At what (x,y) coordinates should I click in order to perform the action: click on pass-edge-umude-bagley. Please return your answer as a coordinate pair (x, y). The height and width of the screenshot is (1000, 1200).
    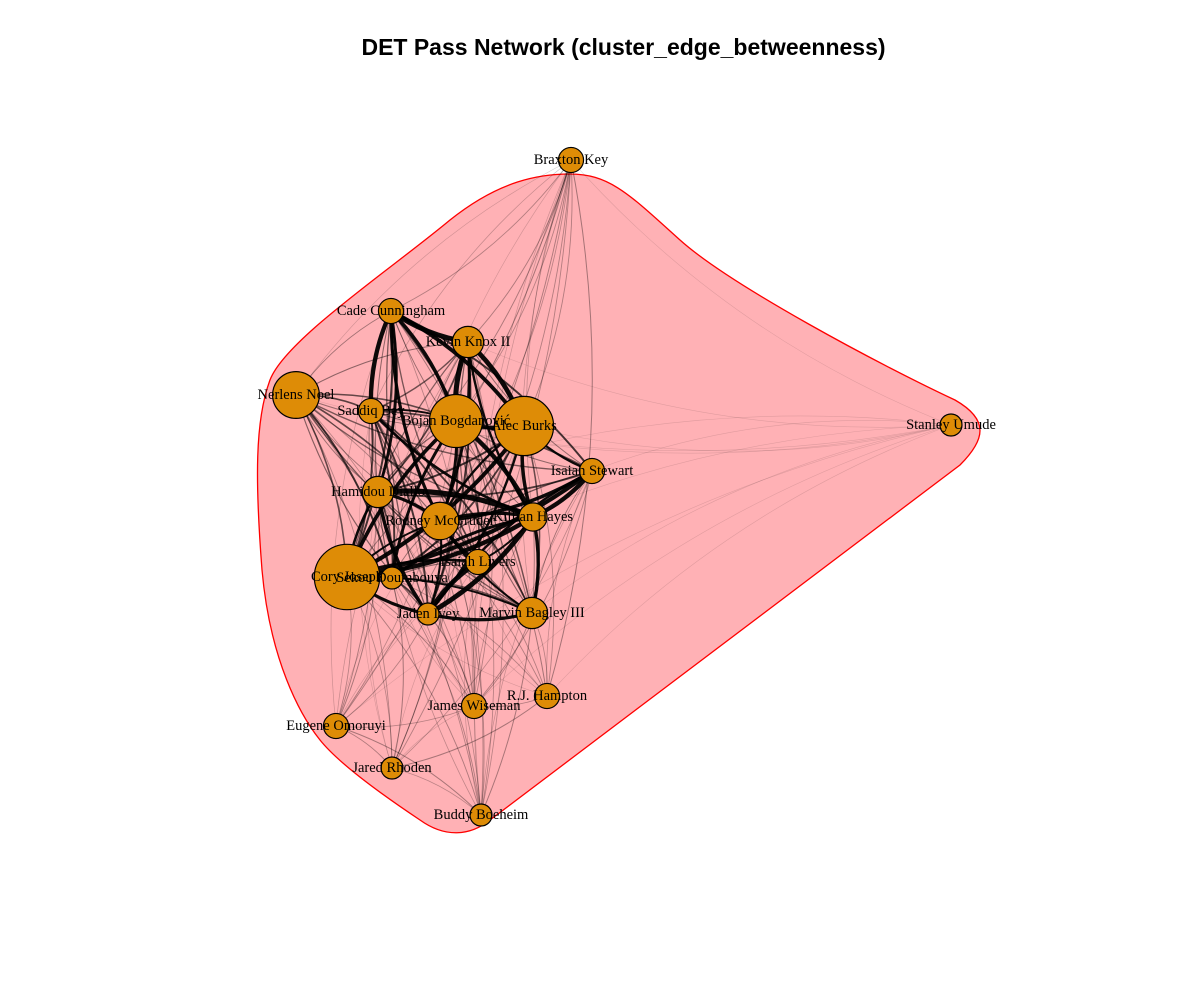
    Looking at the image, I should click on (741, 519).